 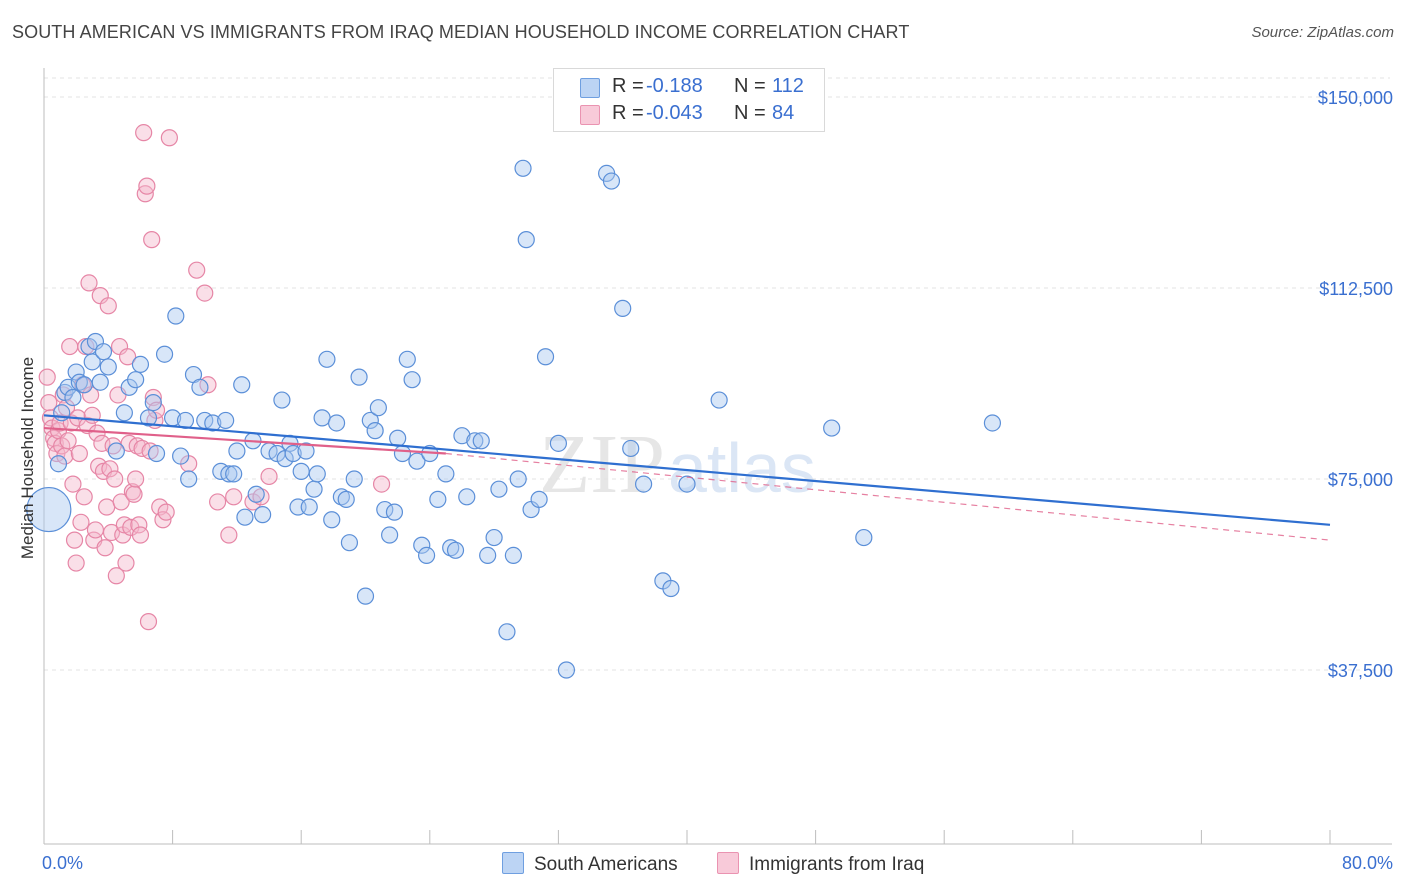 I want to click on legend-r-value: -0.188, so click(x=674, y=86).